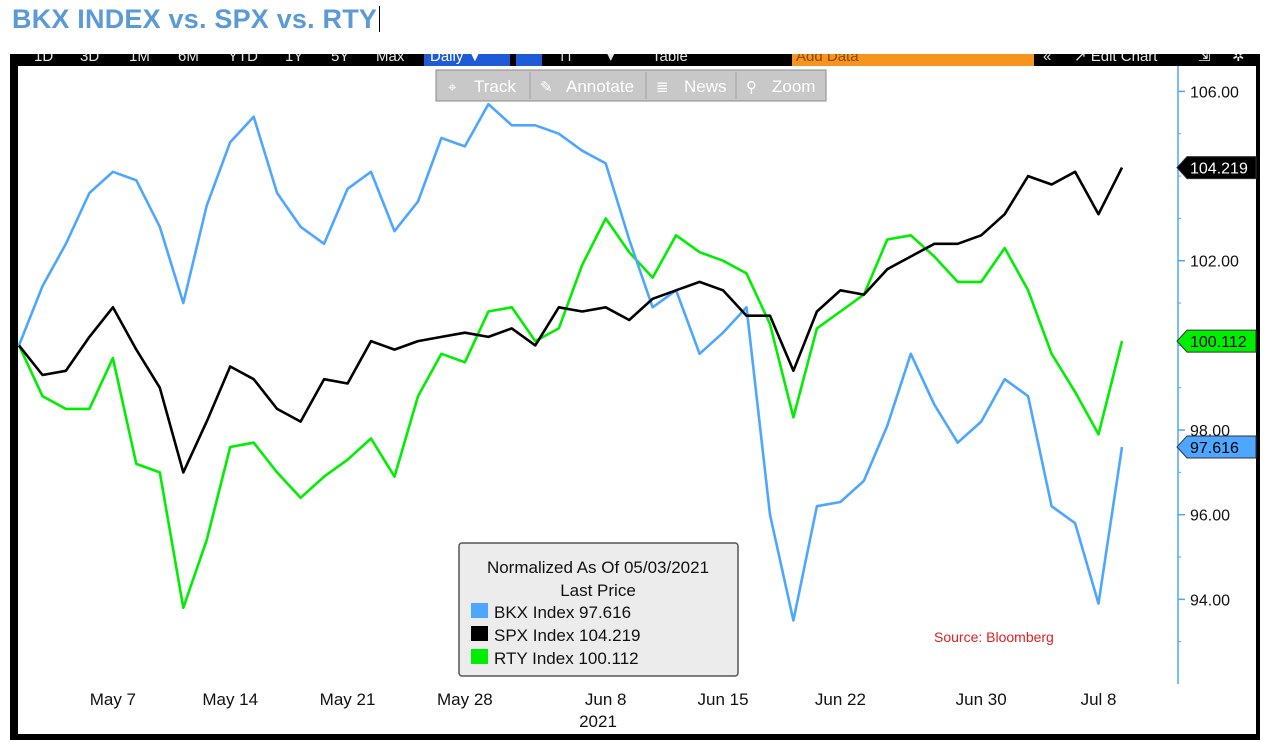  What do you see at coordinates (598, 721) in the screenshot?
I see `x-year-label: 2021` at bounding box center [598, 721].